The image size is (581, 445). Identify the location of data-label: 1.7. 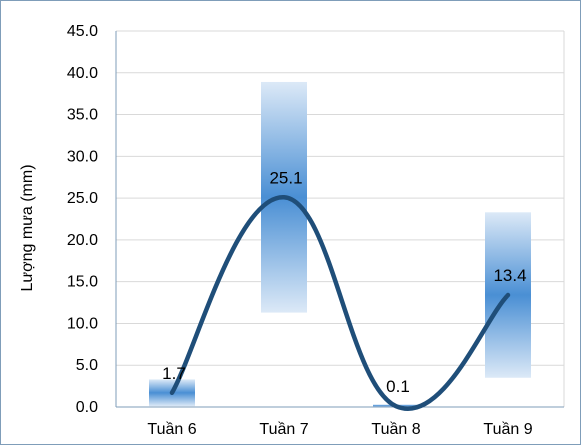
(174, 373).